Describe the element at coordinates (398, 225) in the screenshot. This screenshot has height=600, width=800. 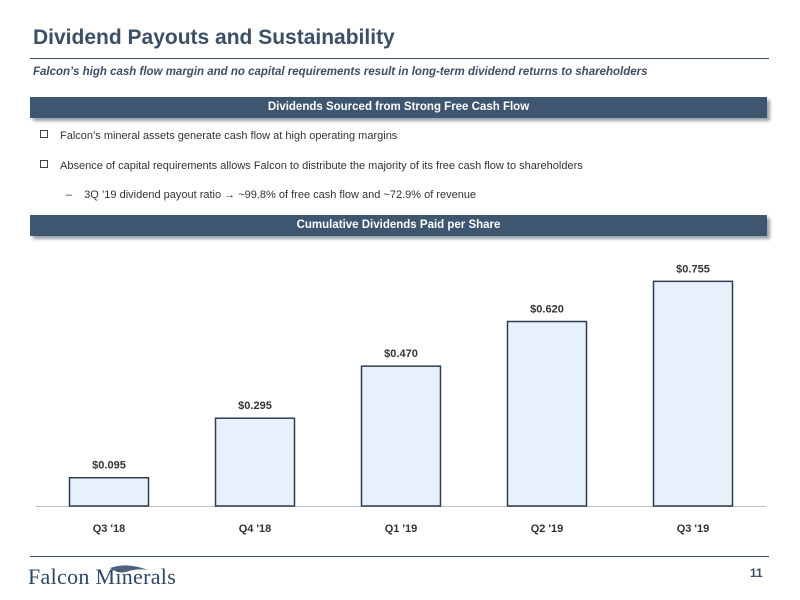
I see `section-header-cumulative-dividends: Cumulative Dividends Paid per Share` at that location.